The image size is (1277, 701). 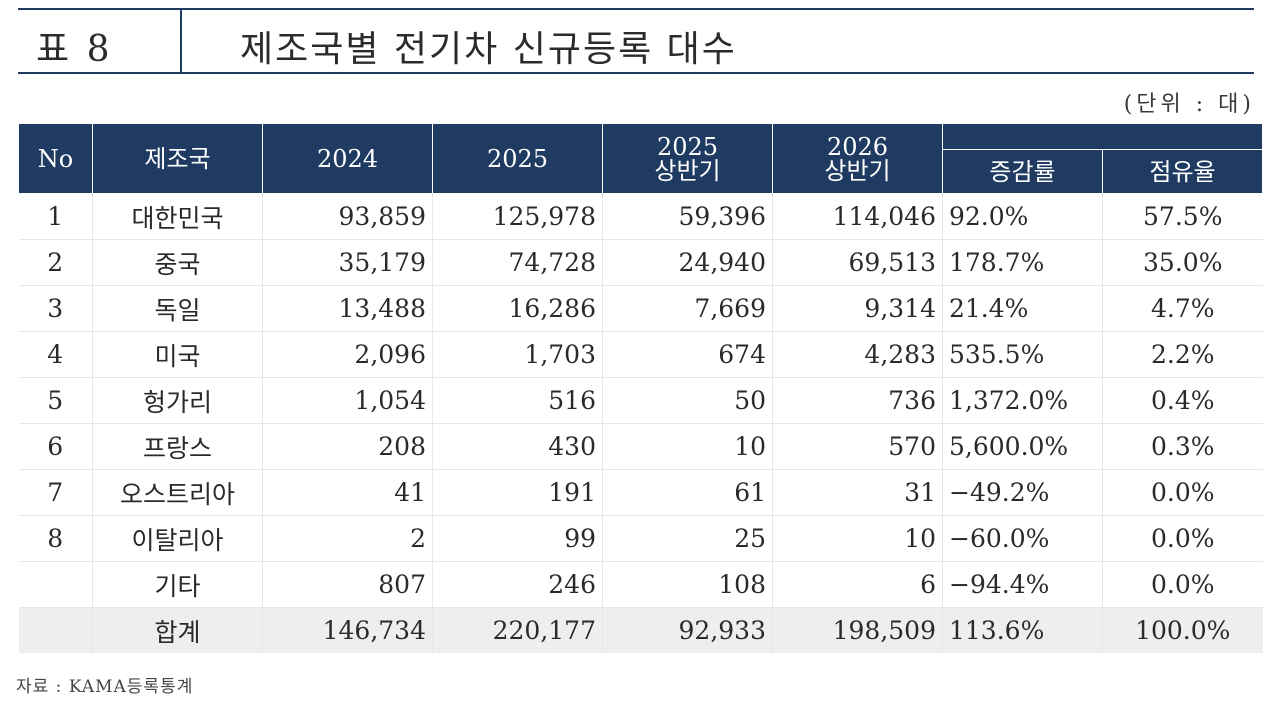 What do you see at coordinates (177, 216) in the screenshot?
I see `cell-country: 대한민국` at bounding box center [177, 216].